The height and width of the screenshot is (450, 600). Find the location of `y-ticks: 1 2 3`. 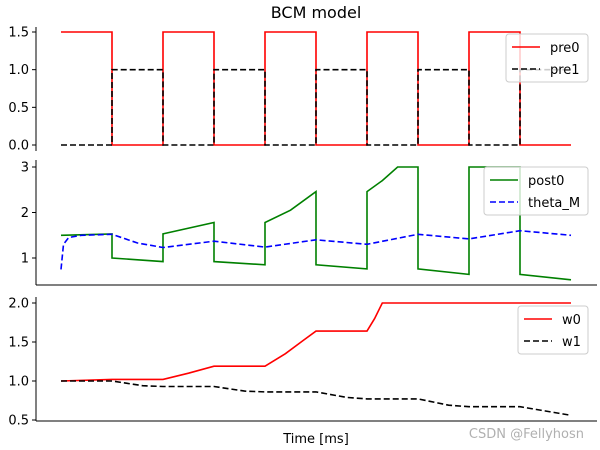

y-ticks: 1 2 3 is located at coordinates (28, 214).